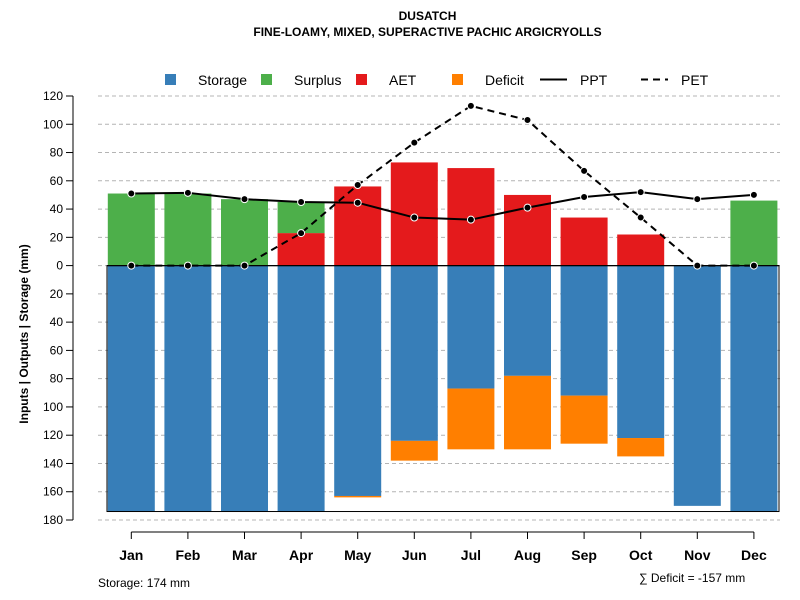 This screenshot has height=600, width=800. I want to click on storage-bar-aug, so click(527, 320).